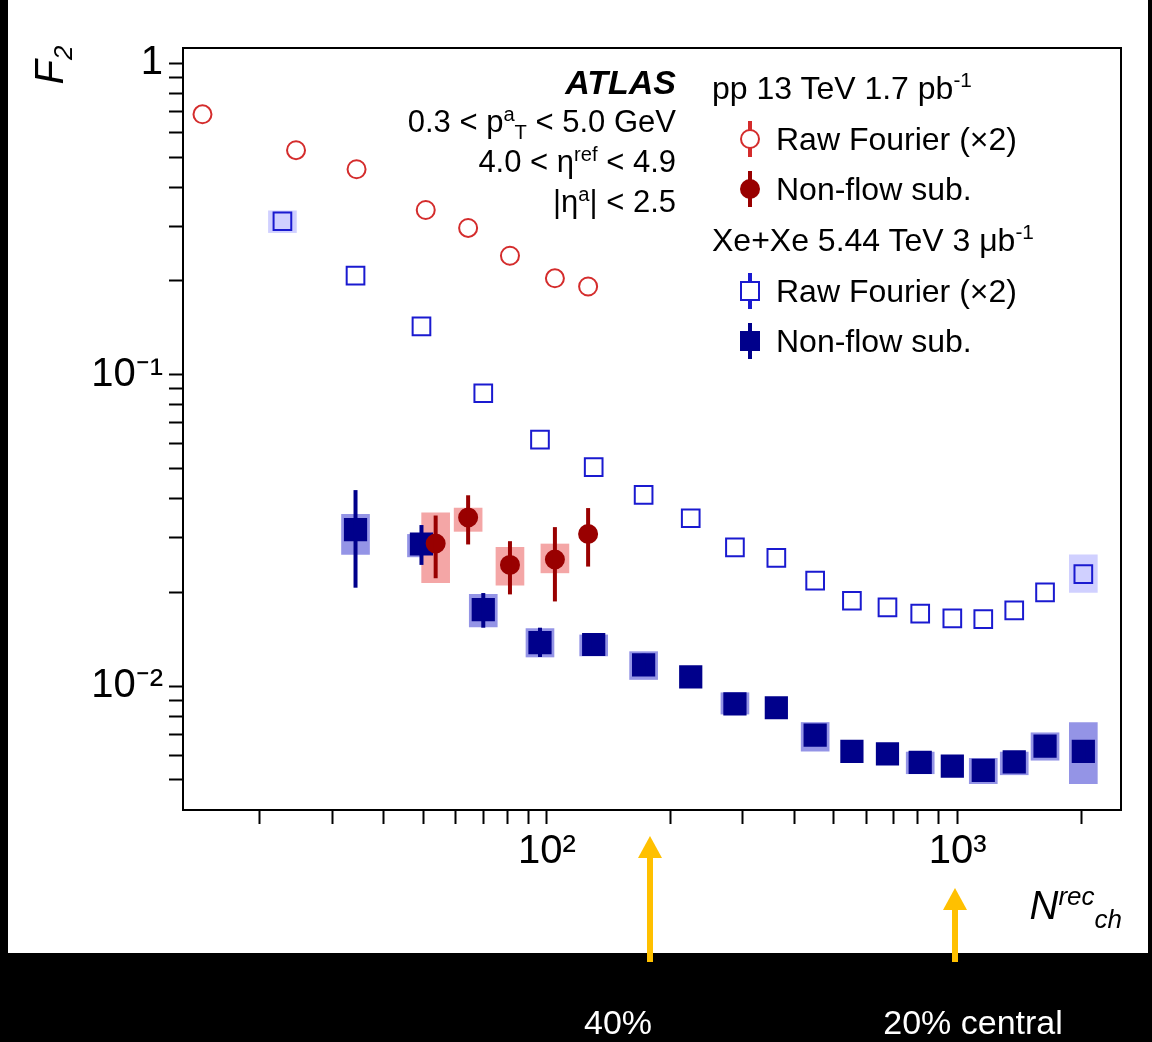 This screenshot has width=1152, height=1042. I want to click on text: 40%, so click(618, 1022).